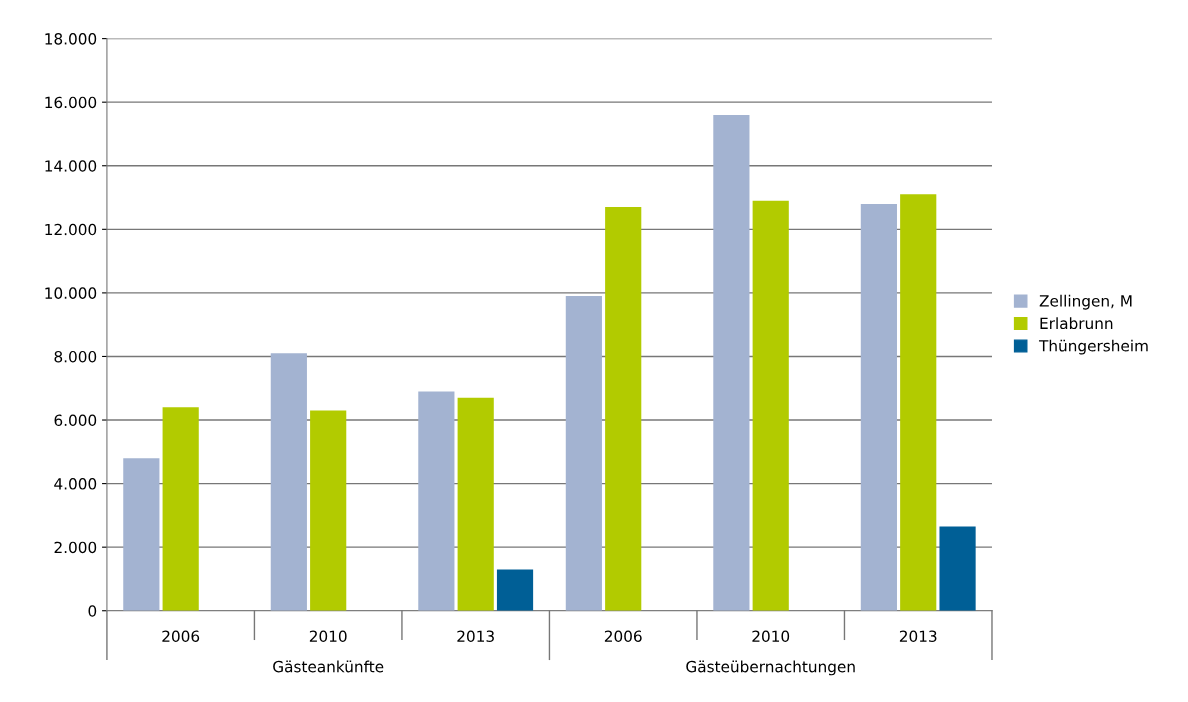 This screenshot has width=1188, height=702. What do you see at coordinates (75, 484) in the screenshot?
I see `y-tick-label: 4.000` at bounding box center [75, 484].